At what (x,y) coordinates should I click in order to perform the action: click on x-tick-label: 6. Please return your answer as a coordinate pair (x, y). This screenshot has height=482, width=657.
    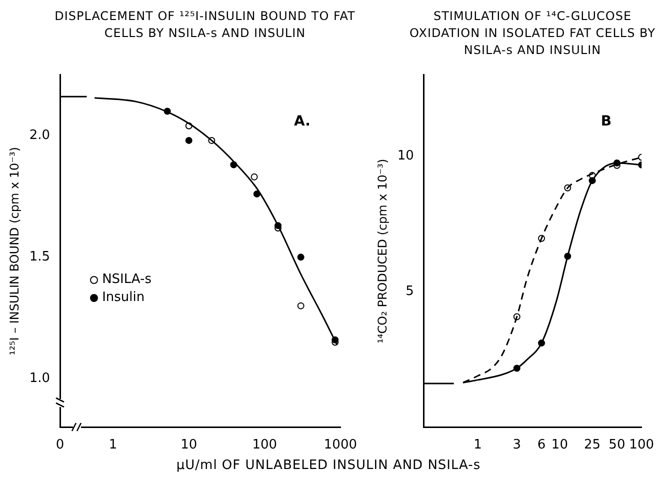
    Looking at the image, I should click on (541, 445).